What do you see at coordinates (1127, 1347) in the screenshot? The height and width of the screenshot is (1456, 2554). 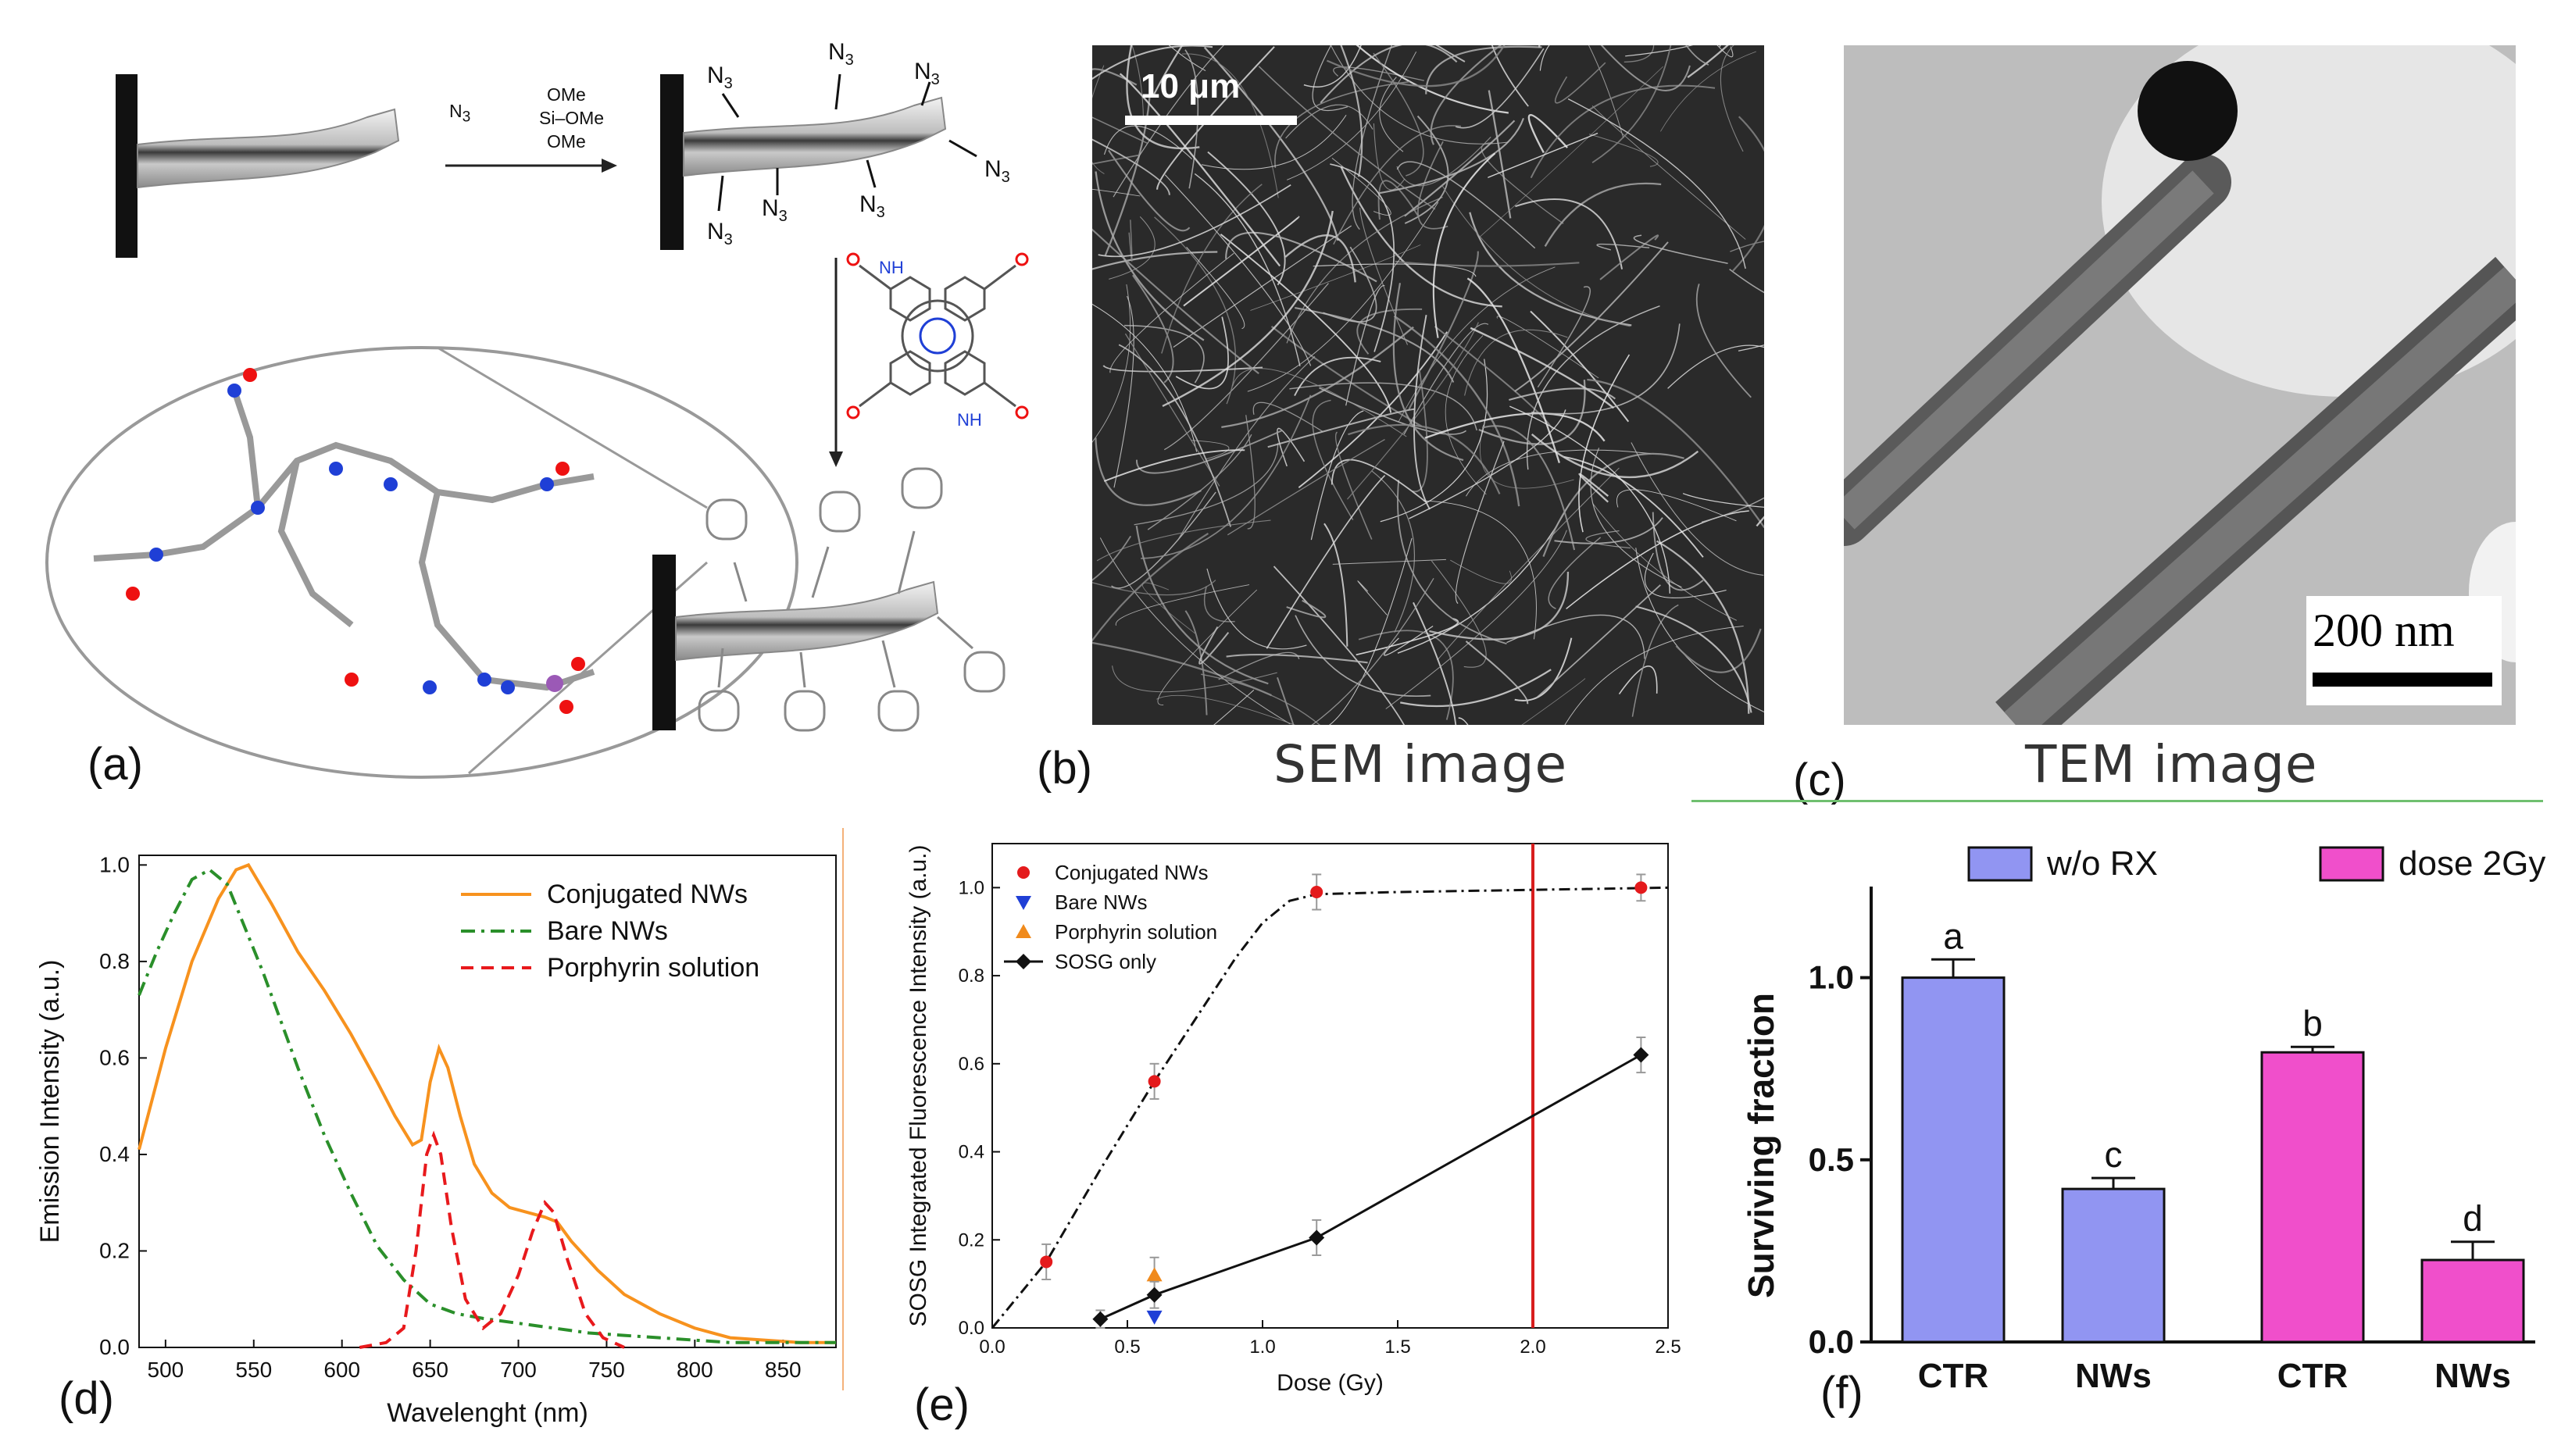 I see `x-tick-label: 0.5` at bounding box center [1127, 1347].